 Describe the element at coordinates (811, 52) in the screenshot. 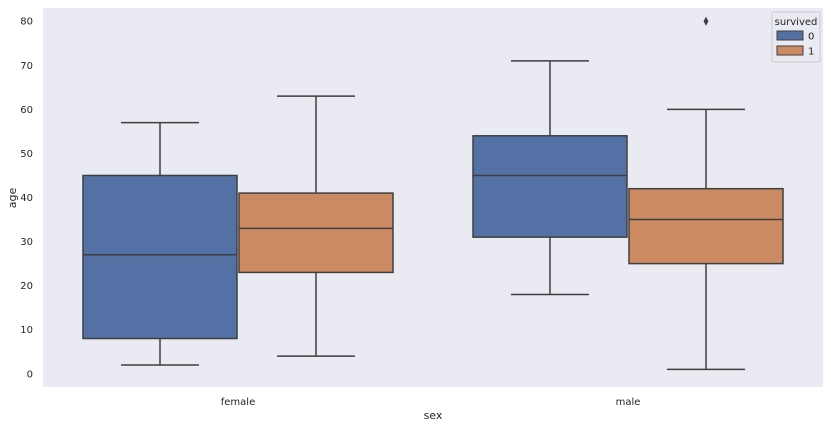

I see `legend-label: 1` at that location.